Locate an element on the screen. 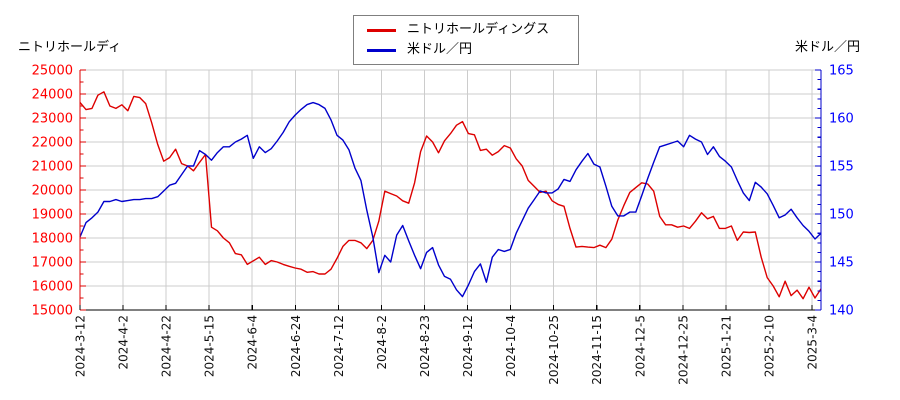 This screenshot has height=400, width=900. svg-text: 25000 is located at coordinates (52, 71).